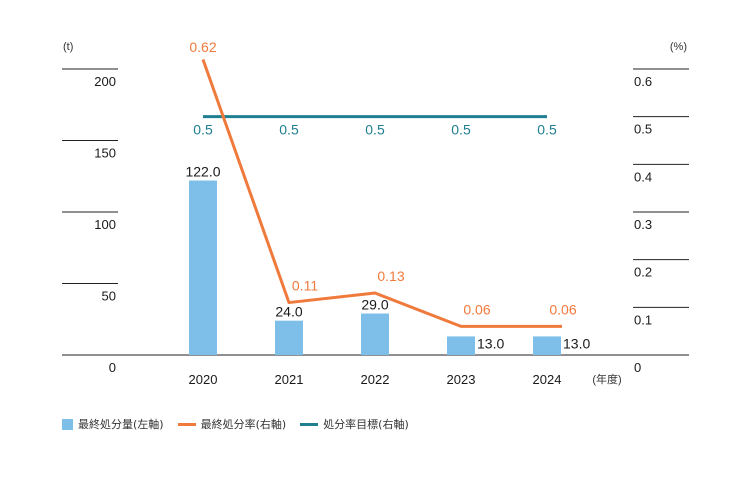 This screenshot has height=480, width=750. Describe the element at coordinates (643, 129) in the screenshot. I see `right-tick-label-5: 0.5` at that location.